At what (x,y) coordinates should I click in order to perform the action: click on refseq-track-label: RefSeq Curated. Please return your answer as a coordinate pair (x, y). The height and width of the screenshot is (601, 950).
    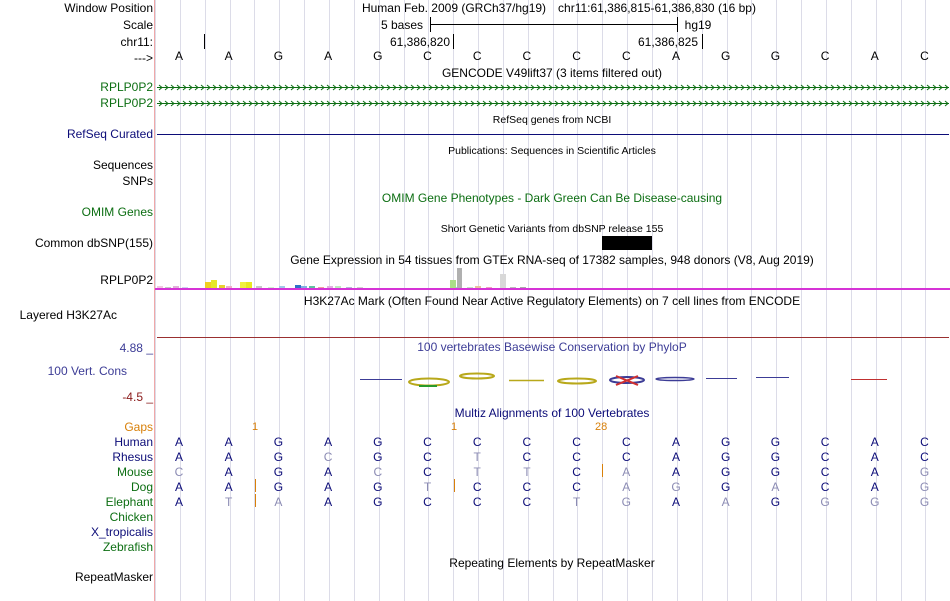
    Looking at the image, I should click on (109, 134).